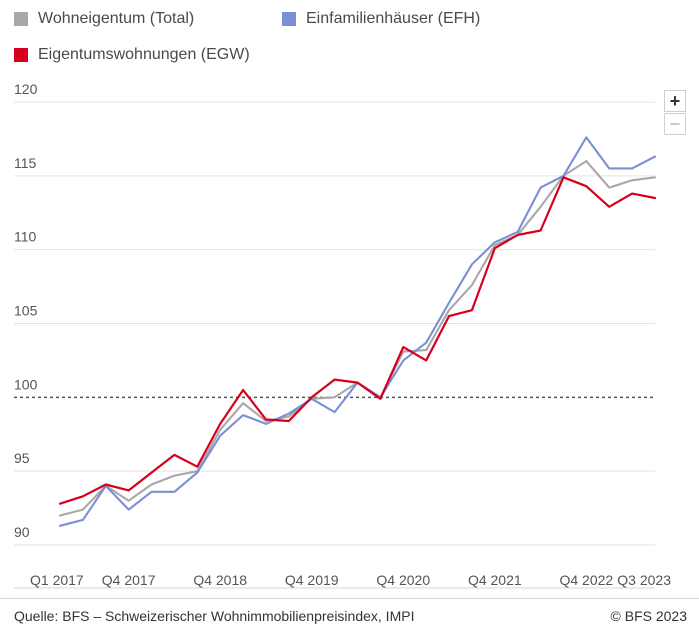 The width and height of the screenshot is (699, 636). What do you see at coordinates (393, 18) in the screenshot?
I see `legend-label-efh: Einfamilienhäuser (EFH)` at bounding box center [393, 18].